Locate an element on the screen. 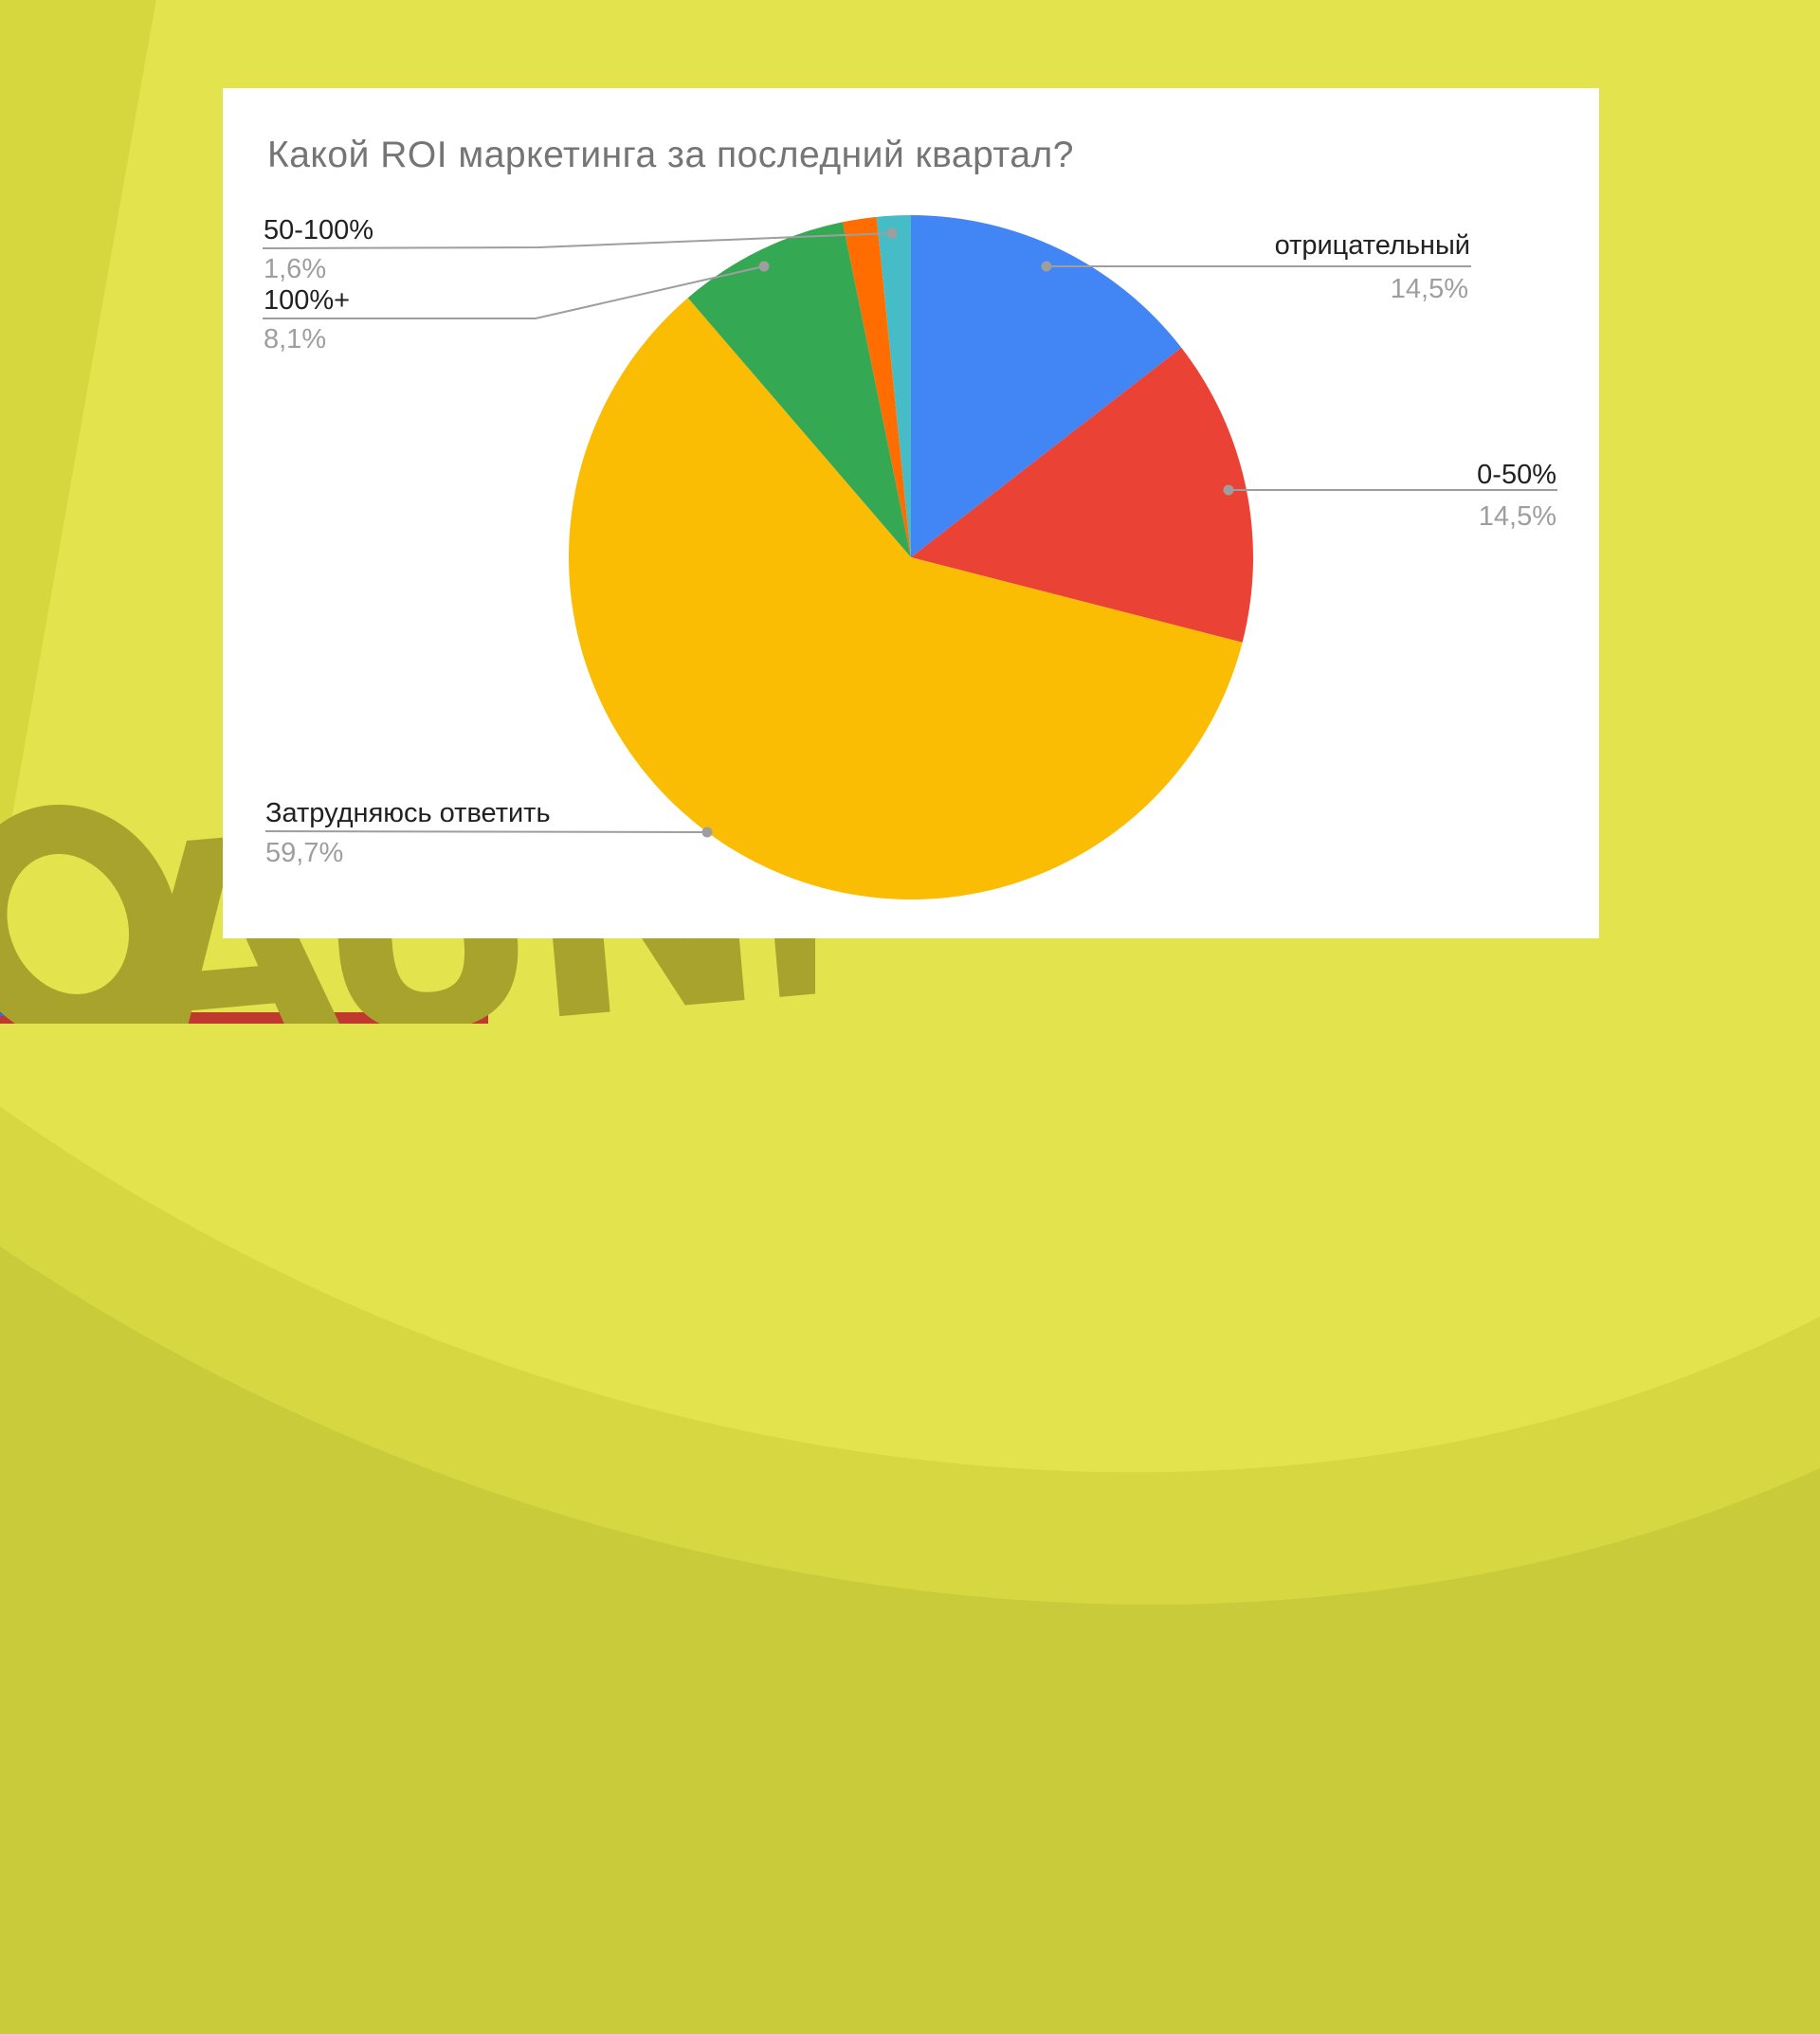 This screenshot has height=2034, width=1820. pie-slice-Затрудняюсь ответить is located at coordinates (905, 599).